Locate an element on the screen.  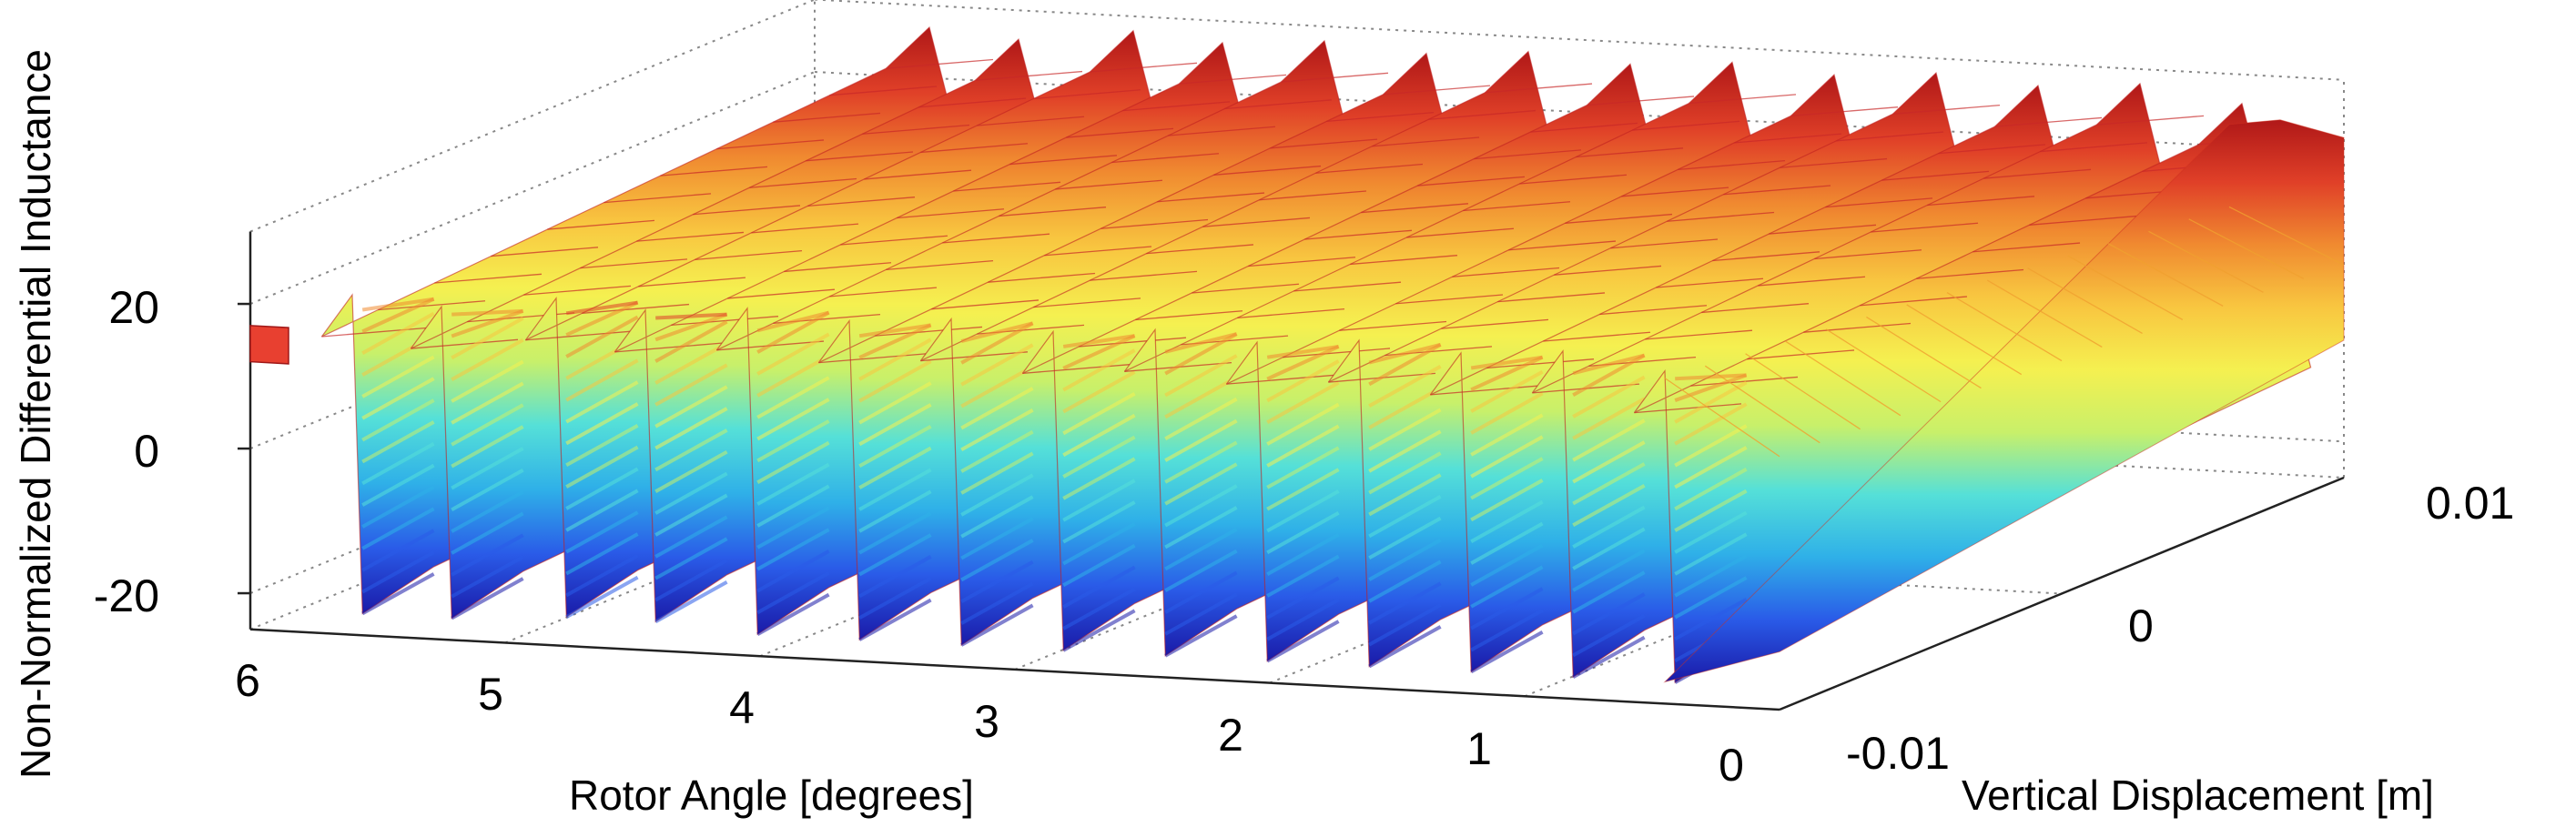
x-tick-label: 6 is located at coordinates (248, 680).